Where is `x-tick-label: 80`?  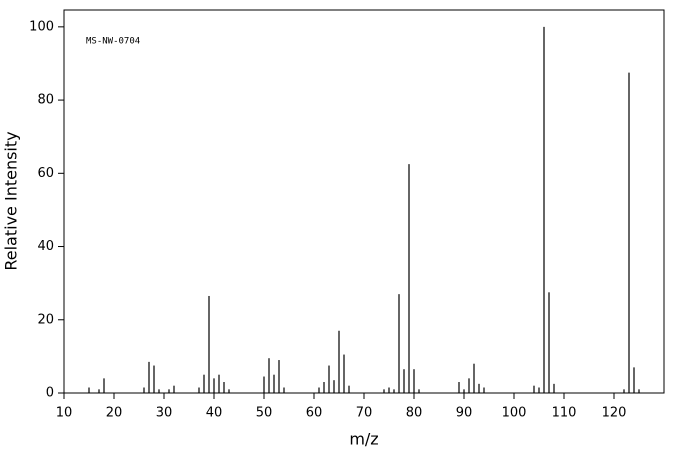 x-tick-label: 80 is located at coordinates (414, 413).